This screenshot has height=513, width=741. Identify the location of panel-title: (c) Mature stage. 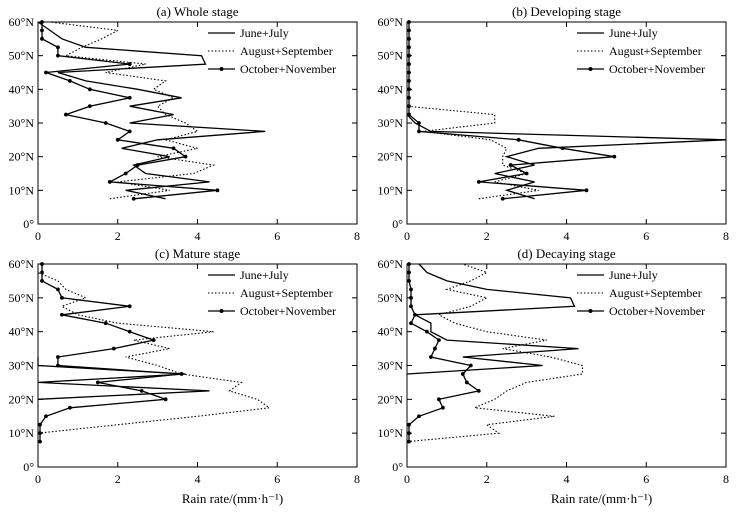
(197, 253).